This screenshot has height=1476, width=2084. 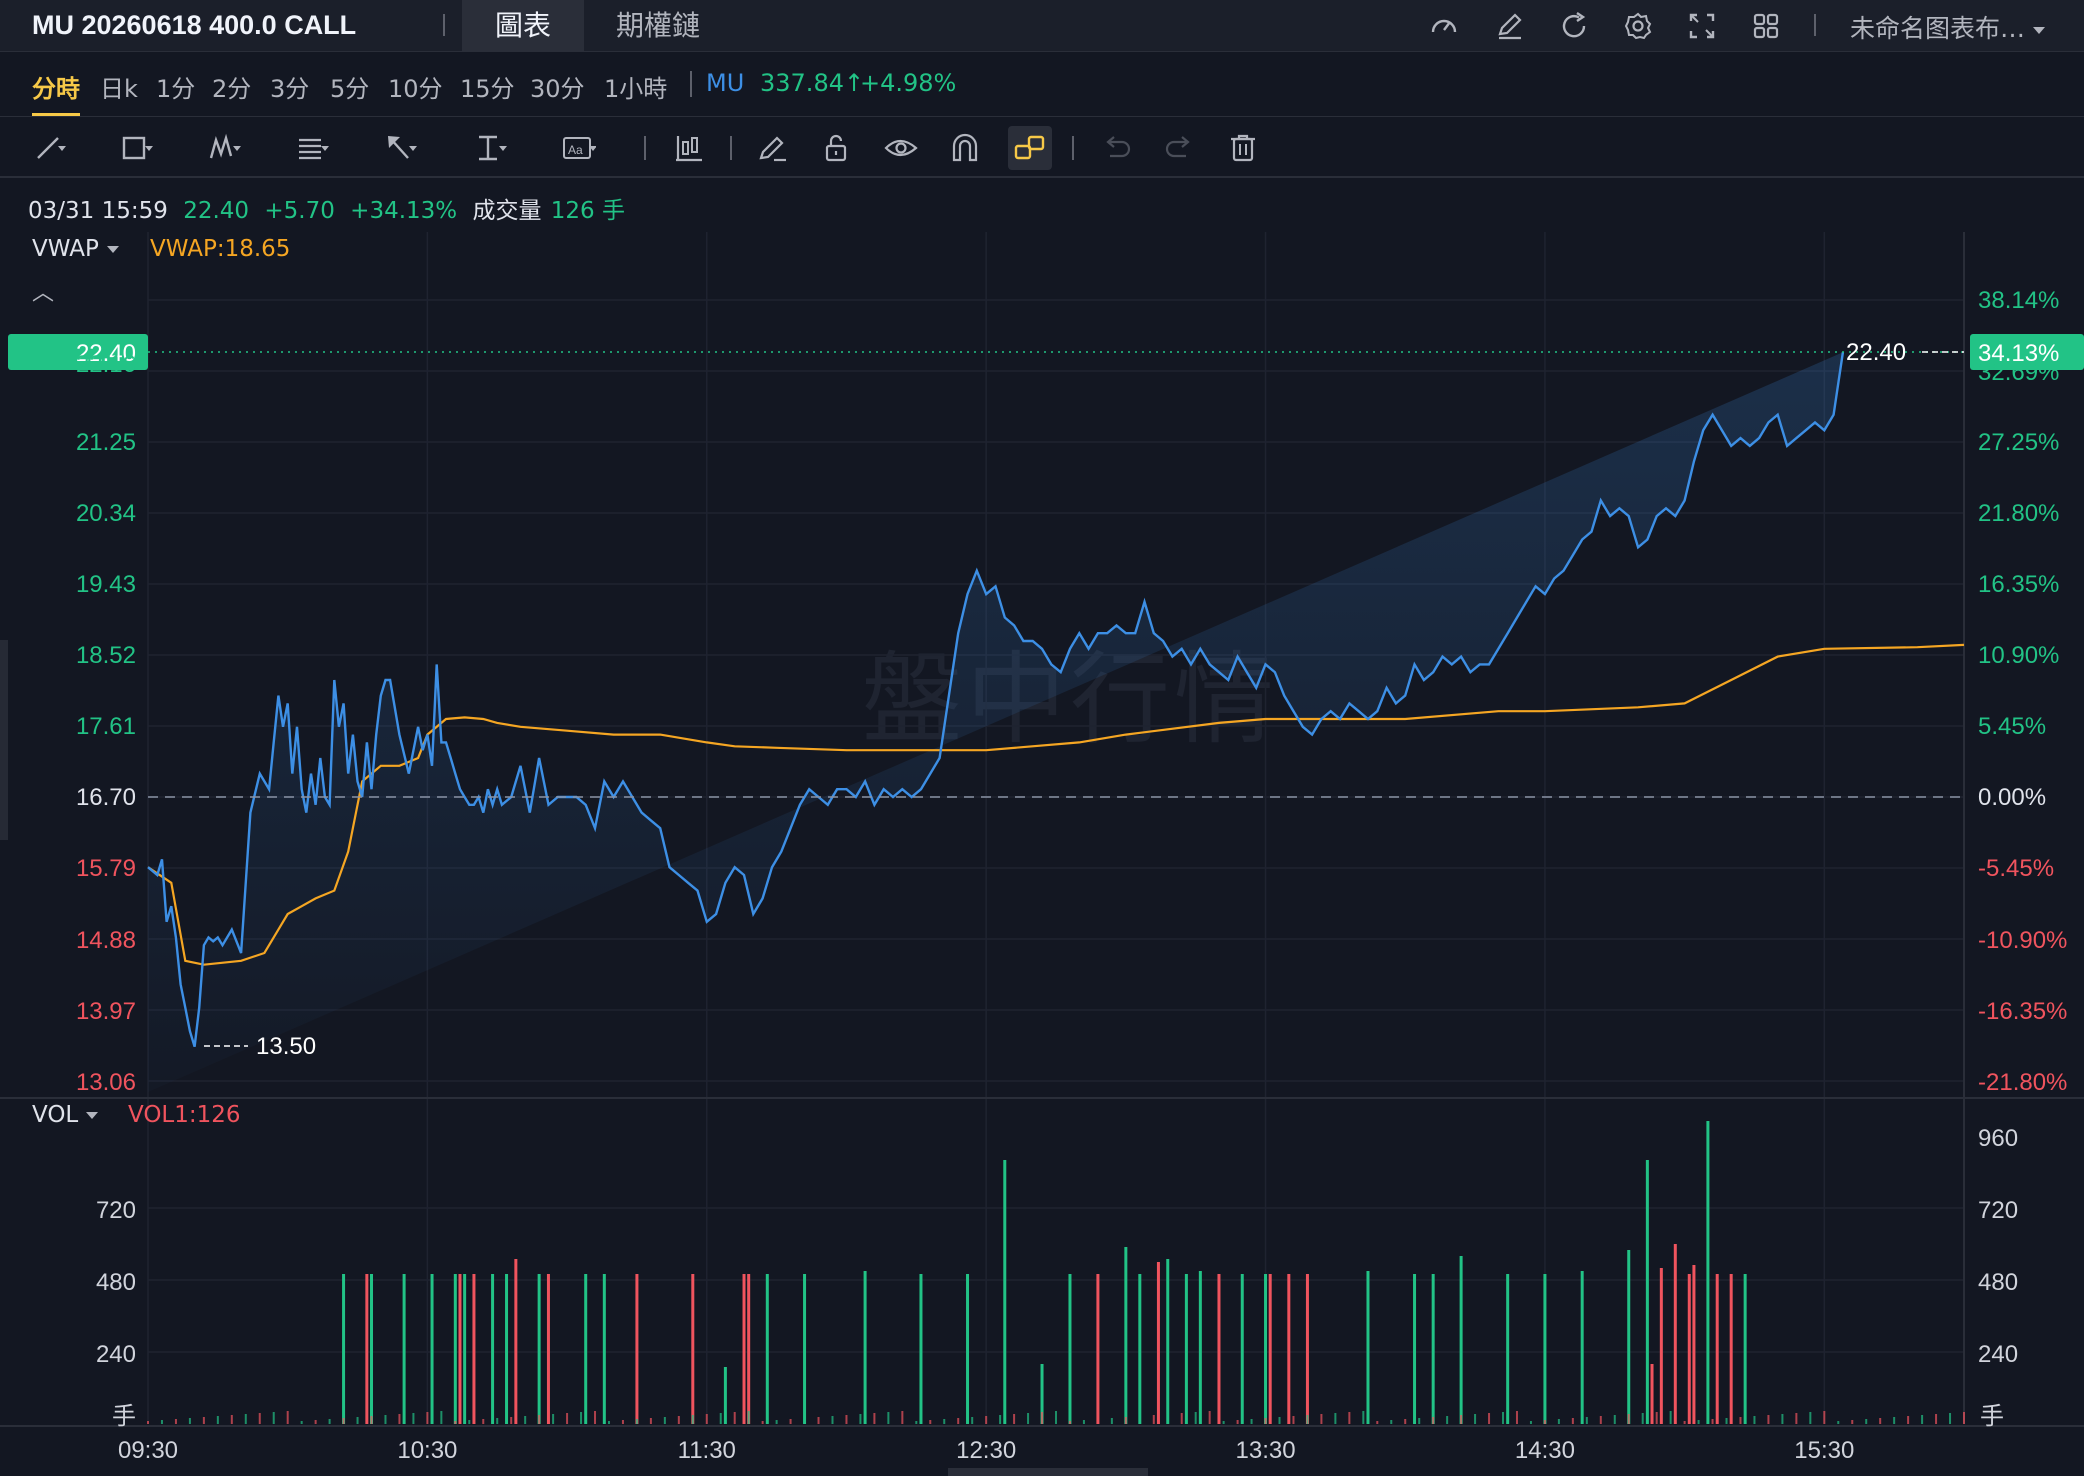 What do you see at coordinates (1510, 26) in the screenshot?
I see `pencil-icon` at bounding box center [1510, 26].